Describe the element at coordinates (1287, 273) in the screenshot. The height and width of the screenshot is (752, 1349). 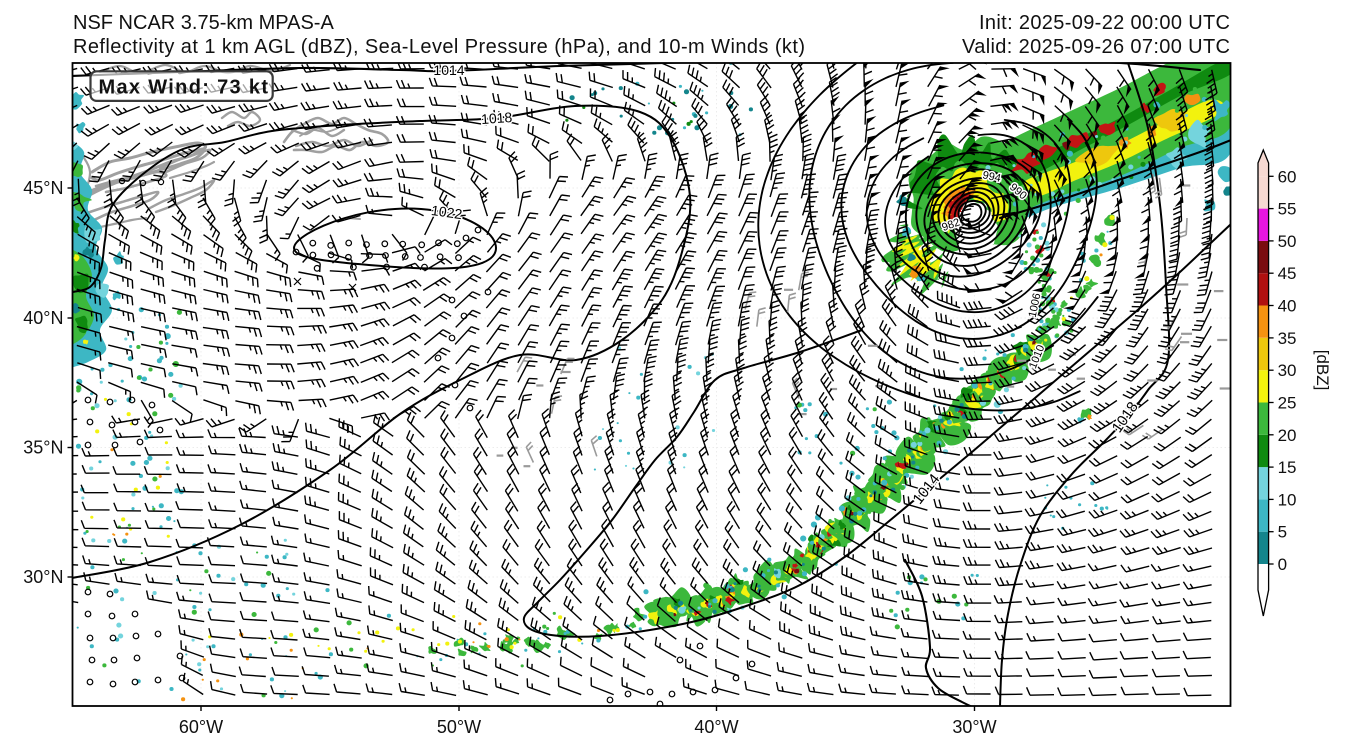
I see `svg-text: 45` at that location.